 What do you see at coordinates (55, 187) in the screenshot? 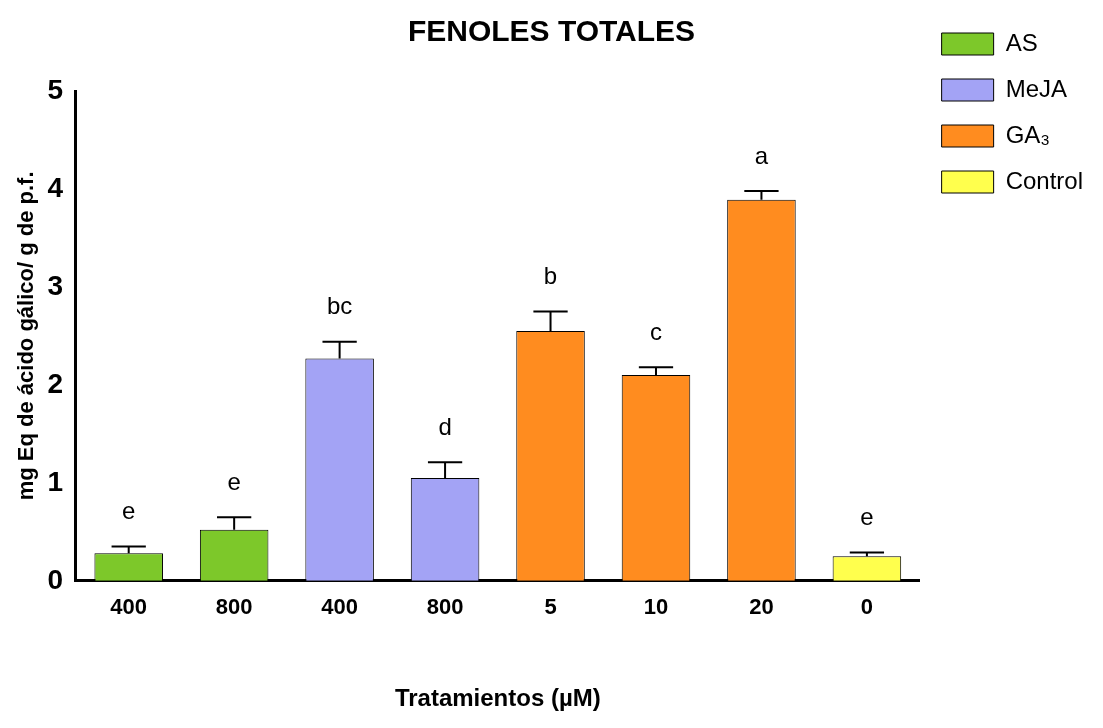
I see `y-tick-label: 4` at bounding box center [55, 187].